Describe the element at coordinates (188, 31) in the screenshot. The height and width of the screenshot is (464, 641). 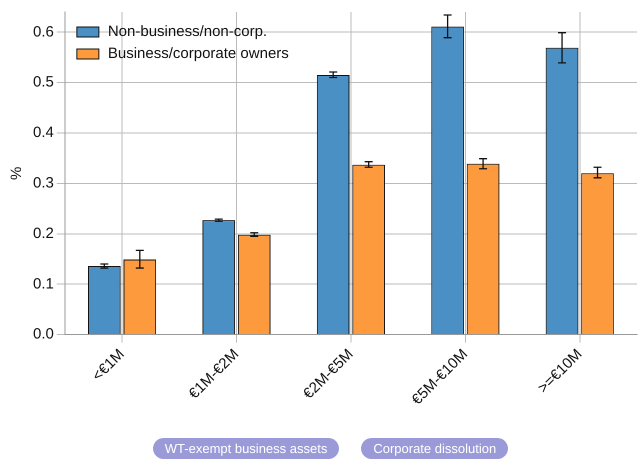
I see `legend-label: Non-business/non-corp.` at that location.